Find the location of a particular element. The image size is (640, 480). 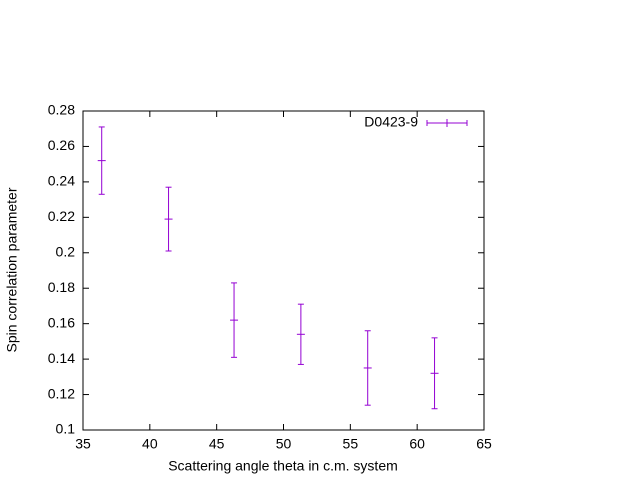

x-tick-label: 50 is located at coordinates (284, 444).